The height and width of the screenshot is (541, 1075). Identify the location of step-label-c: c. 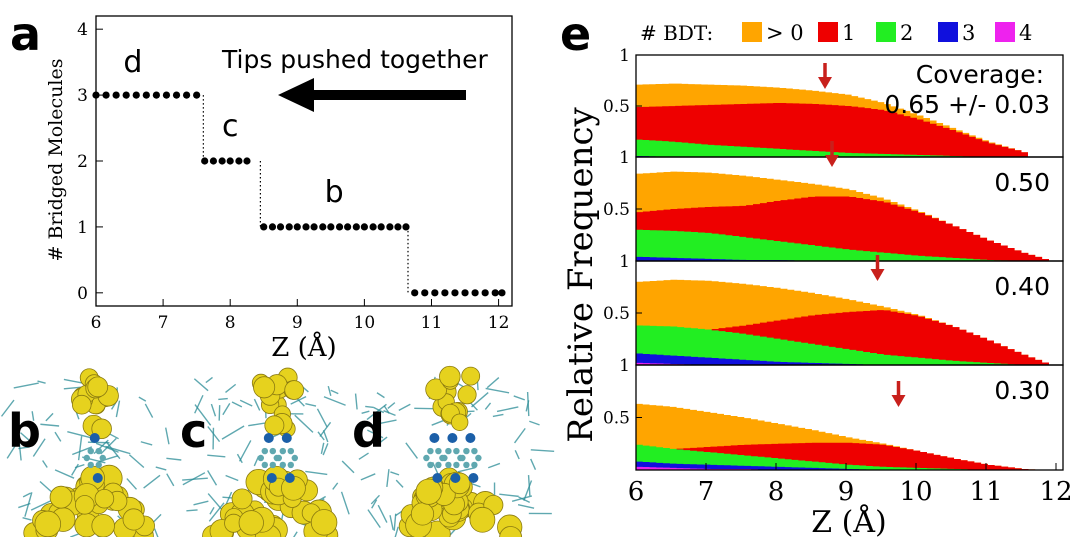
(230, 126).